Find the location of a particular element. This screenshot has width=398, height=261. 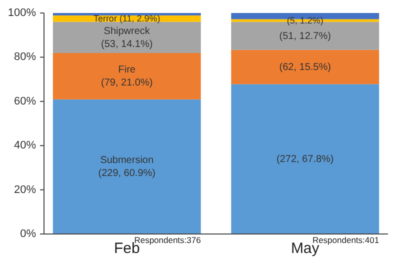

y-tick-label: 60% is located at coordinates (25, 101).